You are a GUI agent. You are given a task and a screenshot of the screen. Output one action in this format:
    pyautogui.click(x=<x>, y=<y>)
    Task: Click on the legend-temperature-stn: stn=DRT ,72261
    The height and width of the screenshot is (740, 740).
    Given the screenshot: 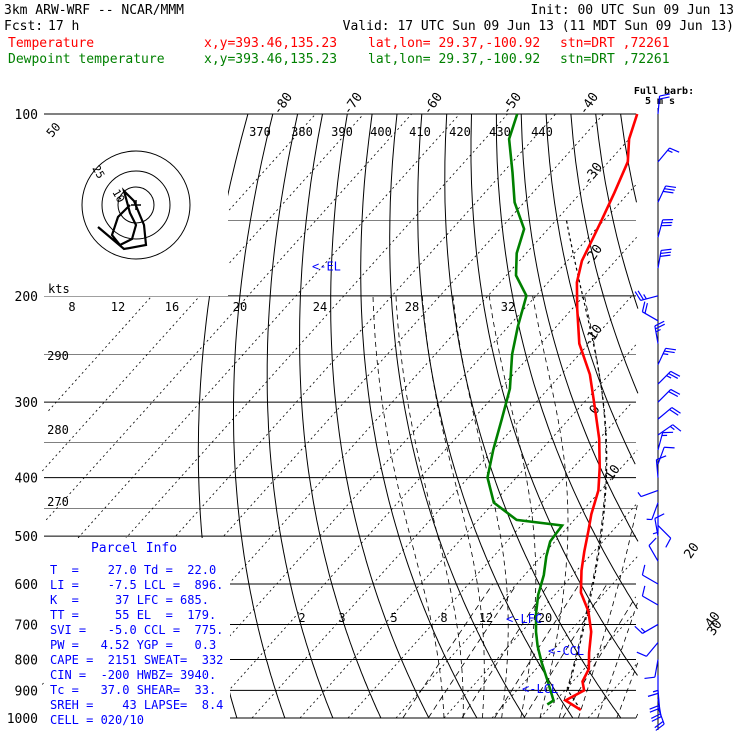 What is the action you would take?
    pyautogui.click(x=615, y=43)
    